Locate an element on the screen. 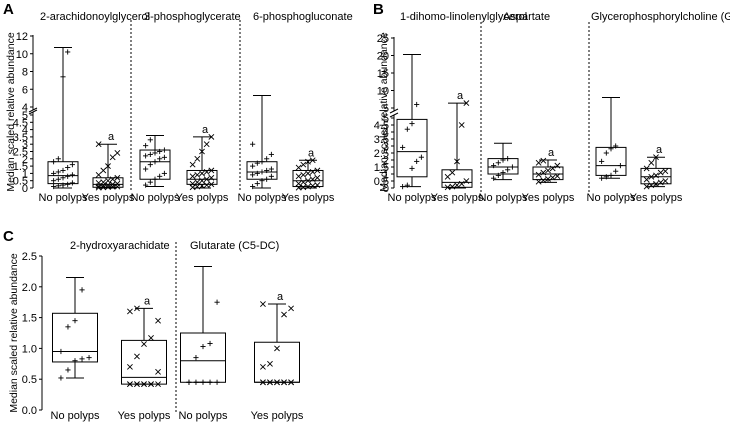  panel-a-y-tick-lower-3: 1.5 is located at coordinates (20, 167).